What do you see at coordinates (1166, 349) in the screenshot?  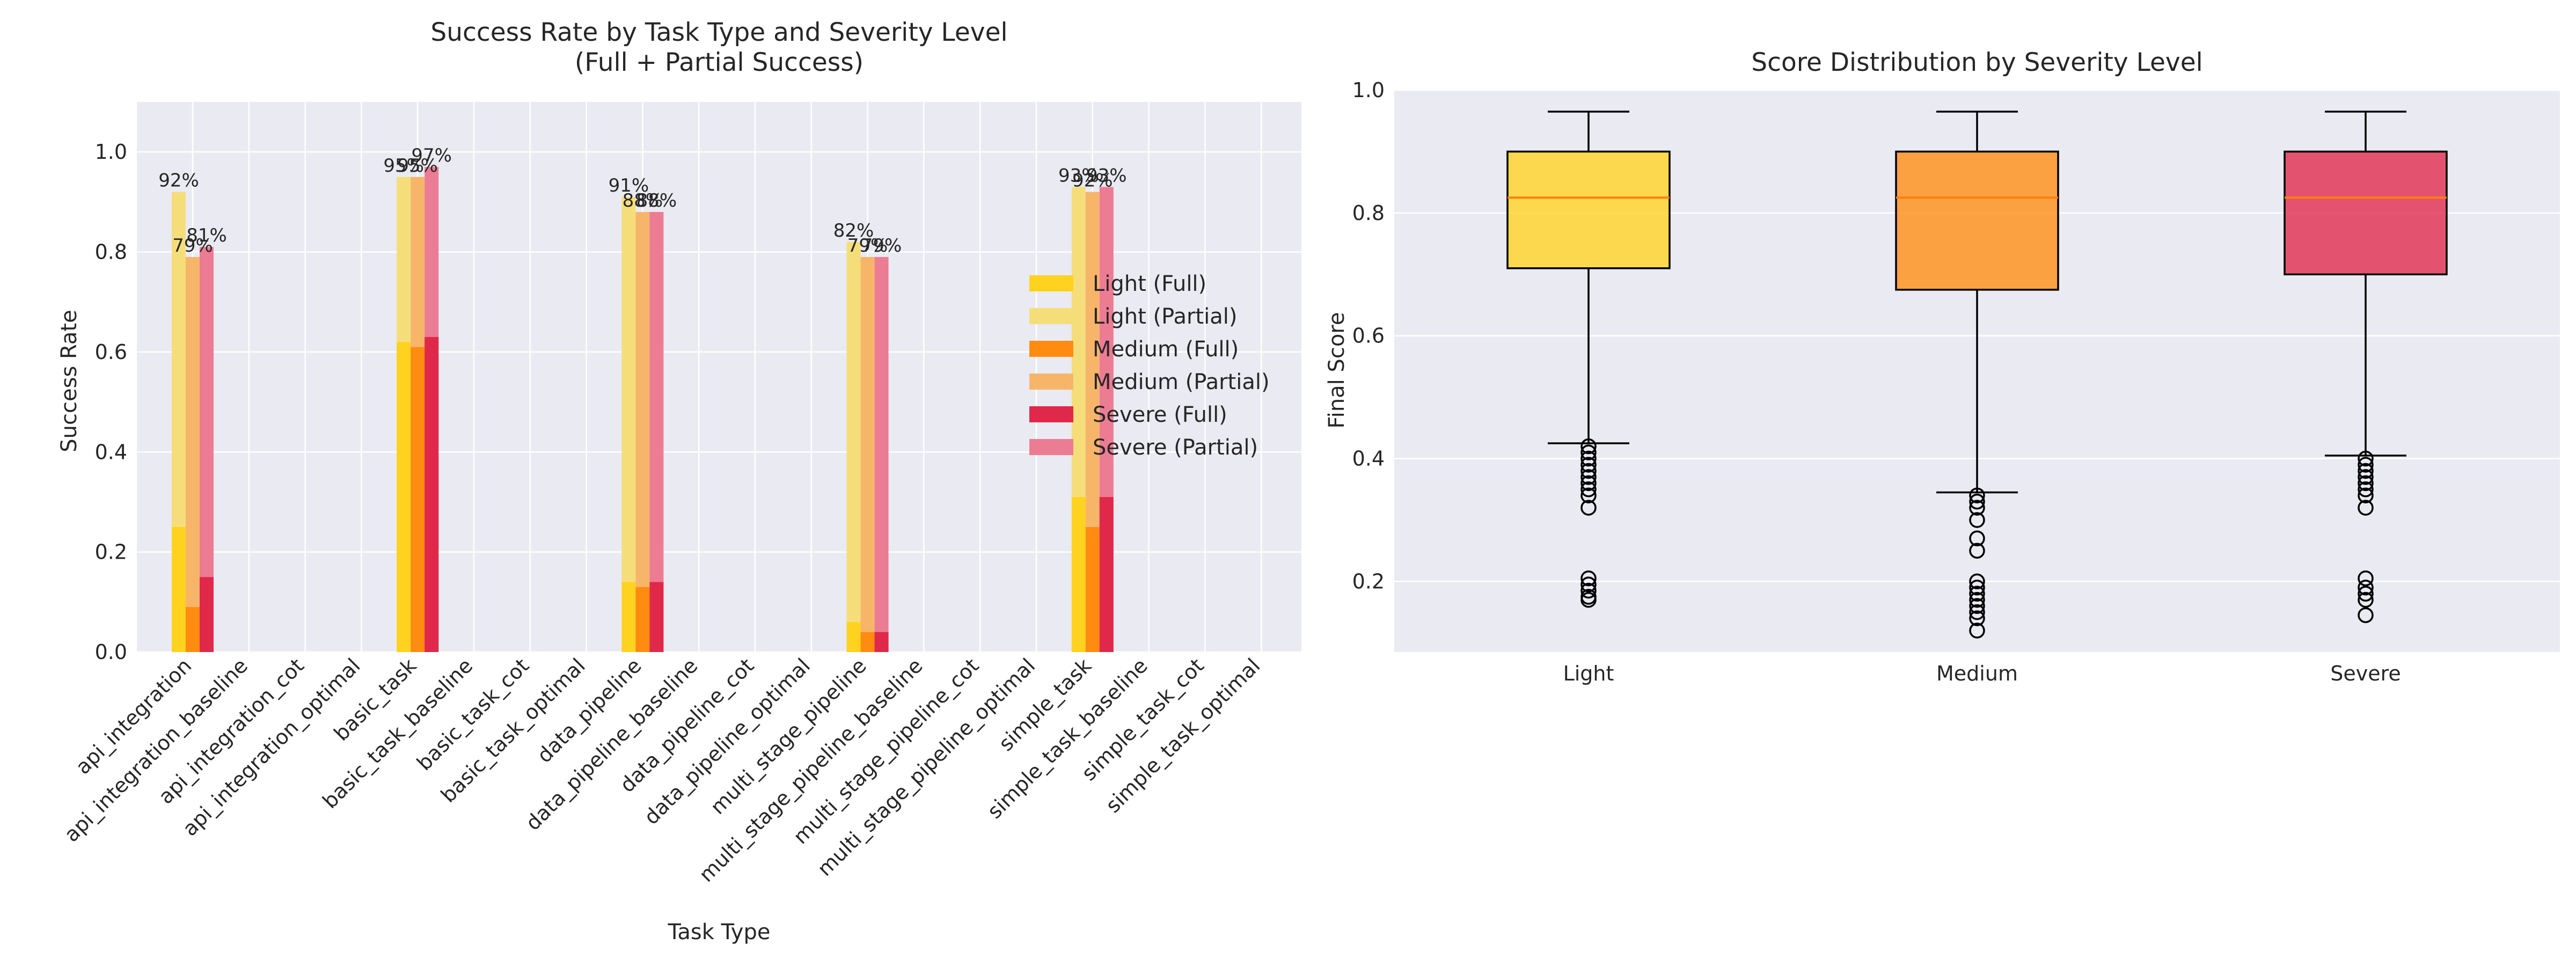 I see `legend-label: Medium (Full)` at bounding box center [1166, 349].